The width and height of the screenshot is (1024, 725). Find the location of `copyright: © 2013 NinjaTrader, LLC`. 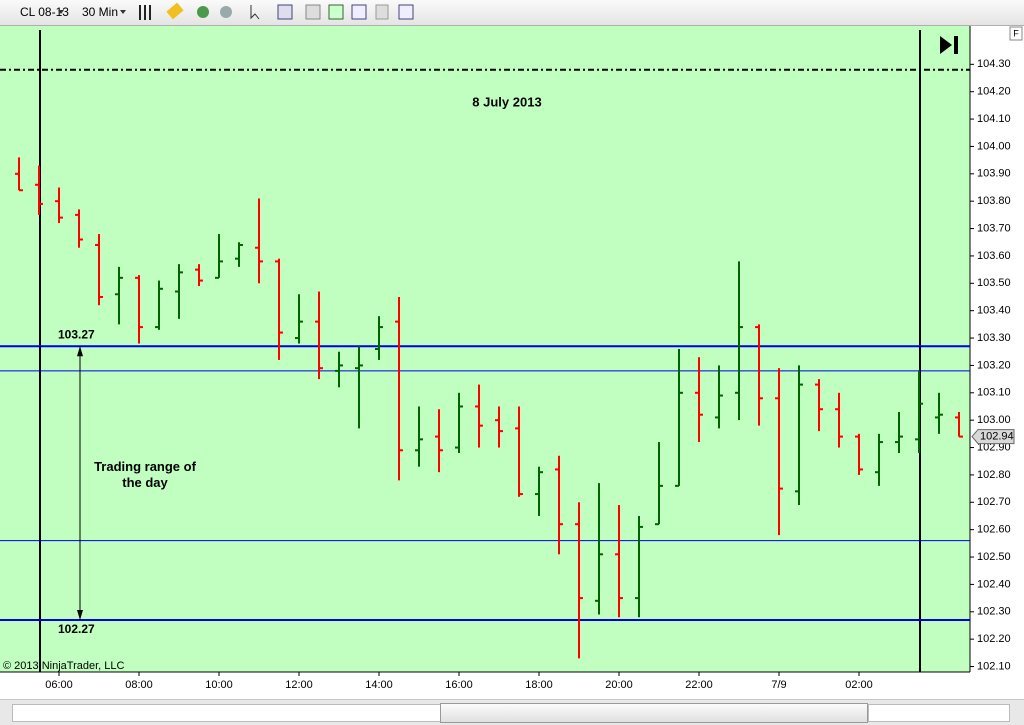

copyright: © 2013 NinjaTrader, LLC is located at coordinates (63, 666).